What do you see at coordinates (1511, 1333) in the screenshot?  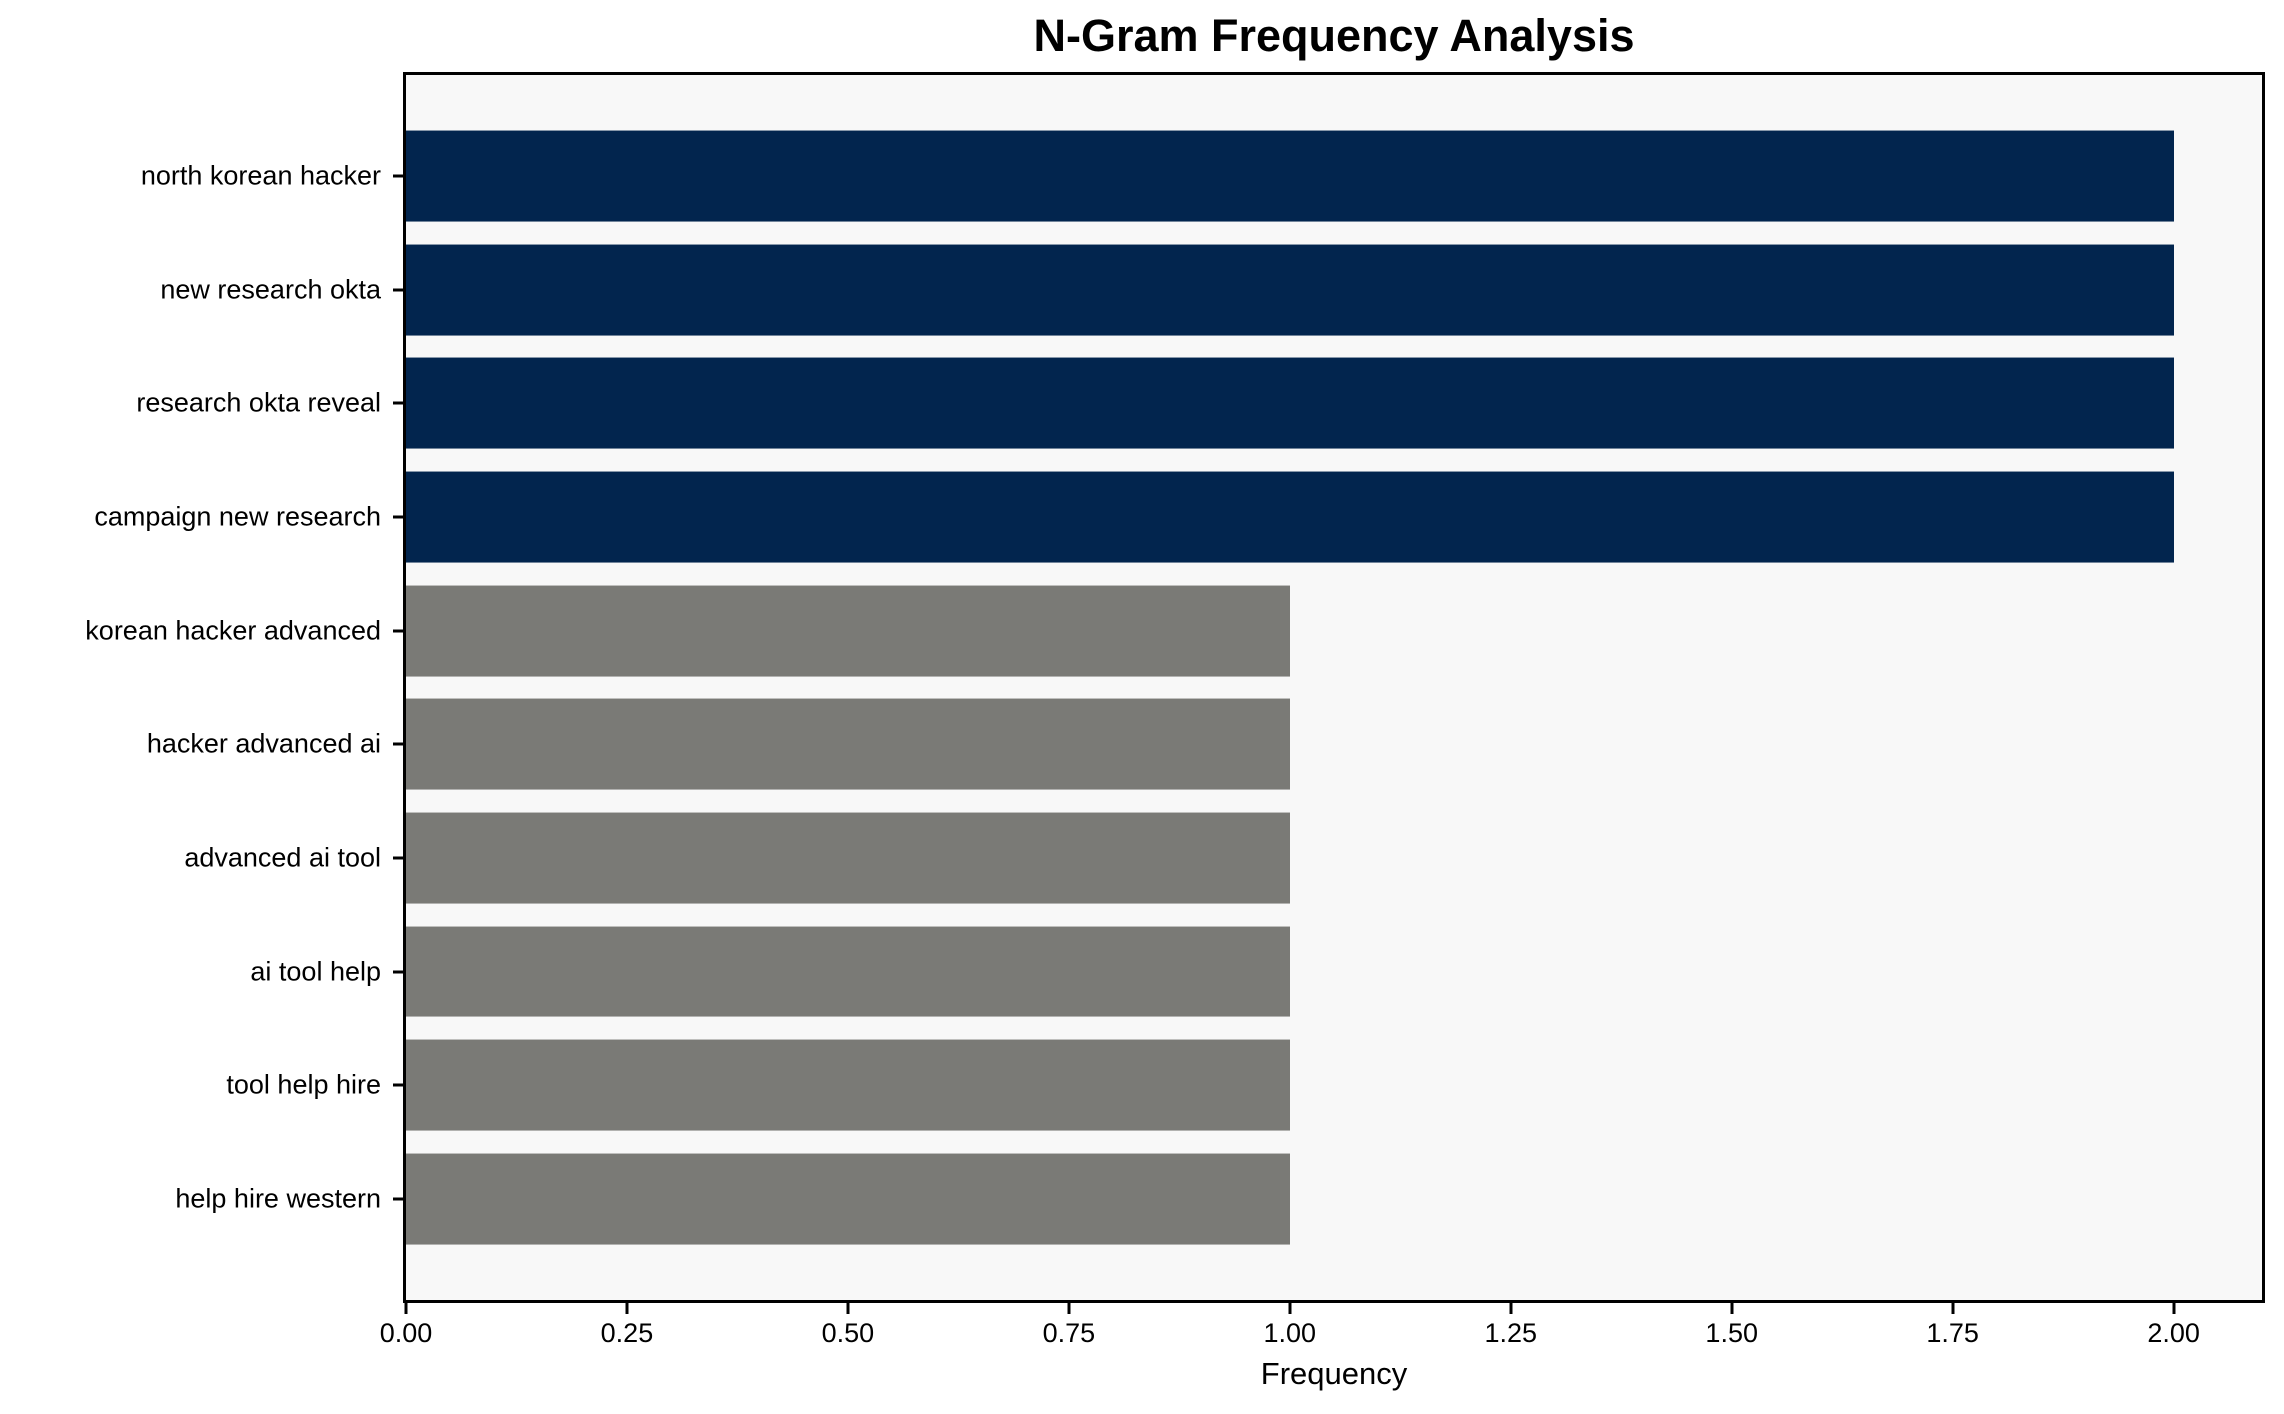 I see `x-tick-label-1.25: 1.25` at bounding box center [1511, 1333].